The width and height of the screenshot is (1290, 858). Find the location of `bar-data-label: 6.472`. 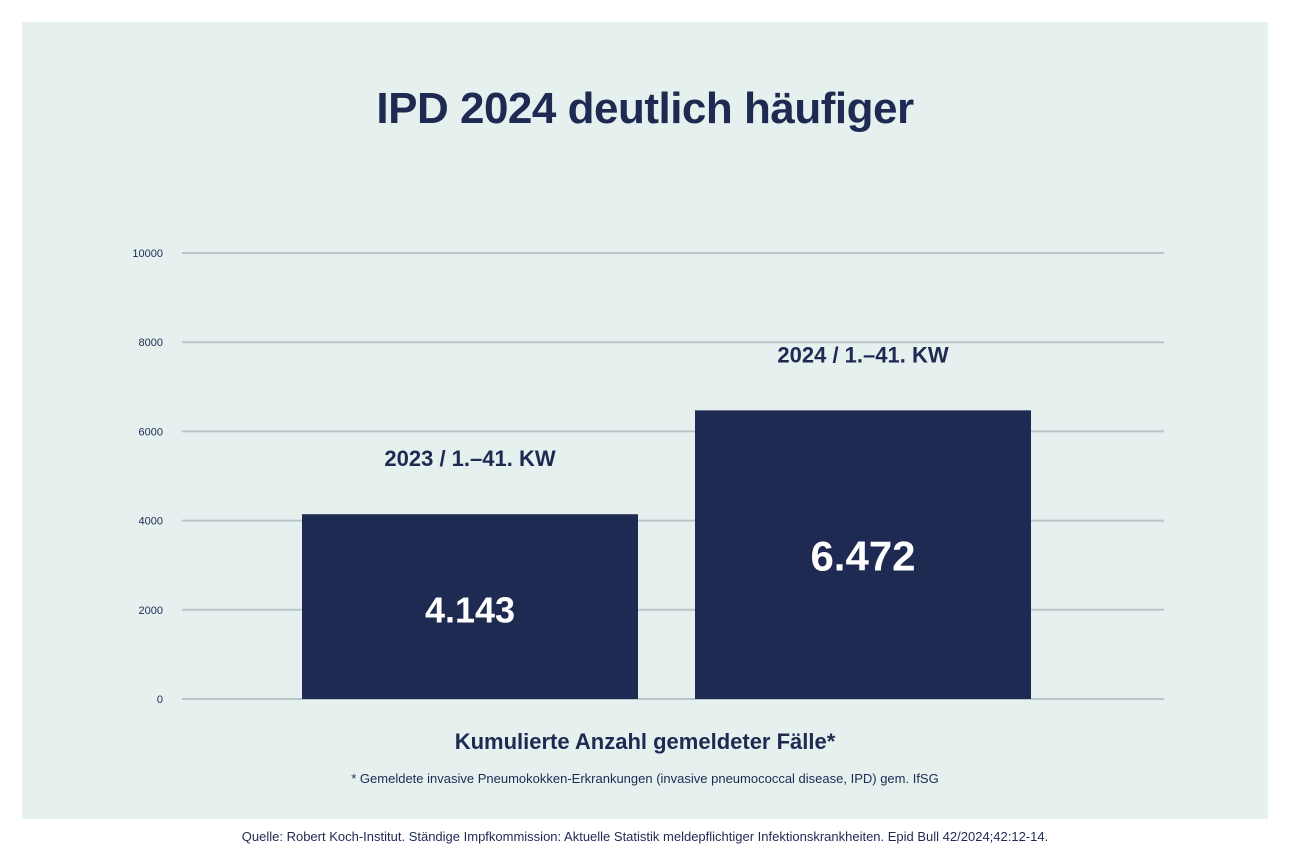

bar-data-label: 6.472 is located at coordinates (862, 556).